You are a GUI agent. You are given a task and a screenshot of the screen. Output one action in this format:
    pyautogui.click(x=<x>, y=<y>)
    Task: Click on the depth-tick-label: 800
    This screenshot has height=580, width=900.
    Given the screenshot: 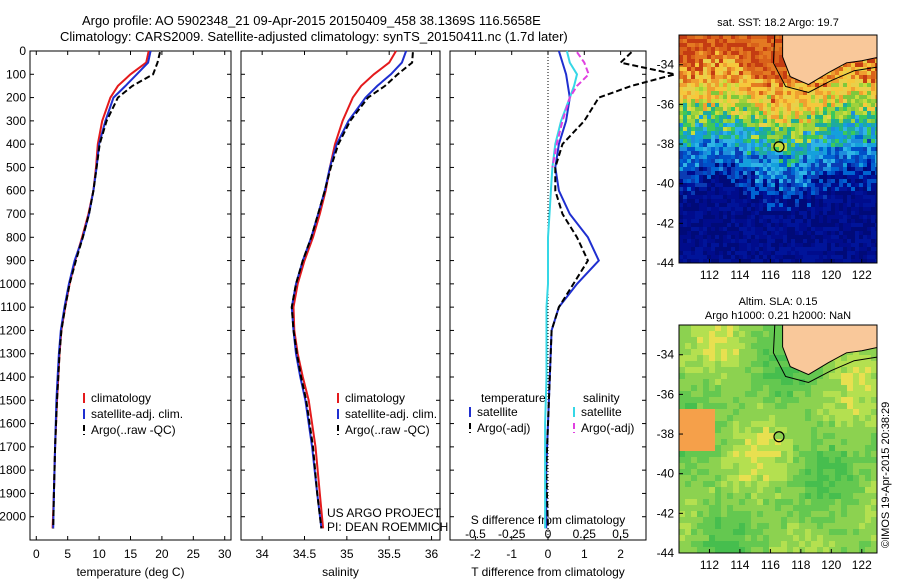 What is the action you would take?
    pyautogui.click(x=16, y=237)
    